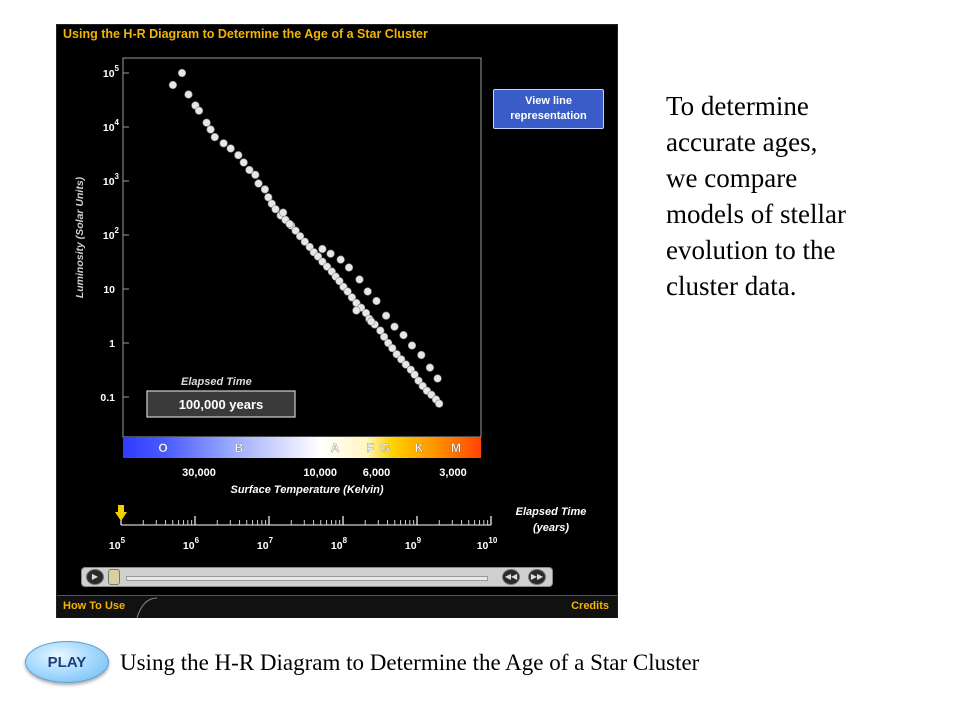  I want to click on spectral-class-label: G, so click(384, 448).